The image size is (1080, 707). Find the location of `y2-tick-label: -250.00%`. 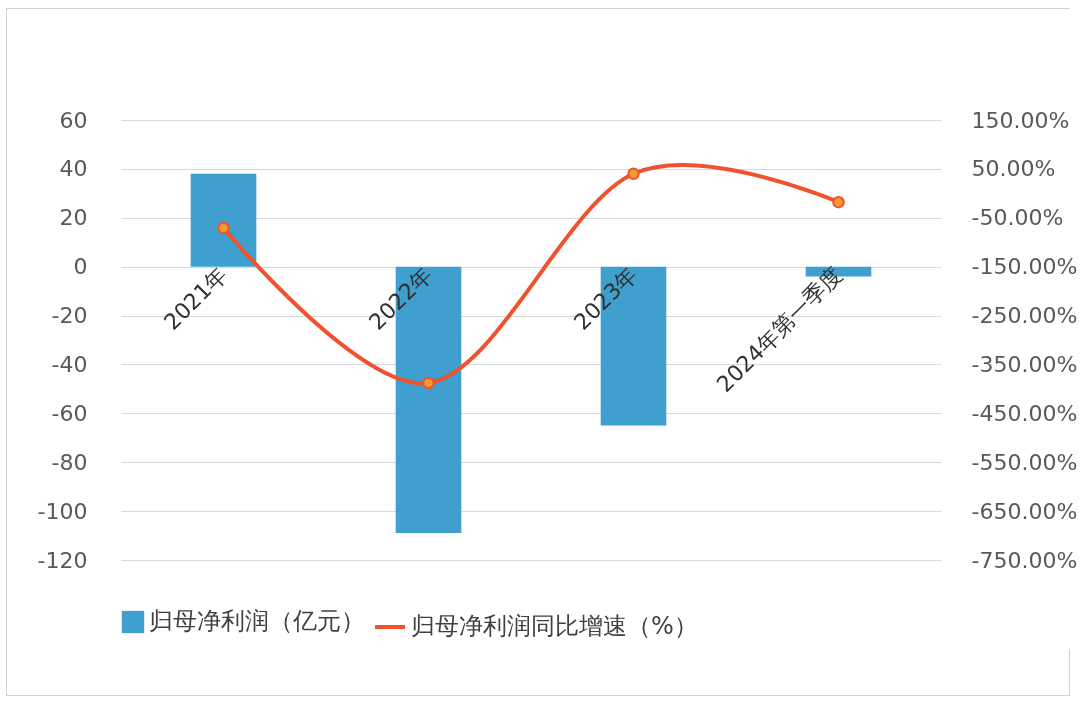

y2-tick-label: -250.00% is located at coordinates (1024, 316).